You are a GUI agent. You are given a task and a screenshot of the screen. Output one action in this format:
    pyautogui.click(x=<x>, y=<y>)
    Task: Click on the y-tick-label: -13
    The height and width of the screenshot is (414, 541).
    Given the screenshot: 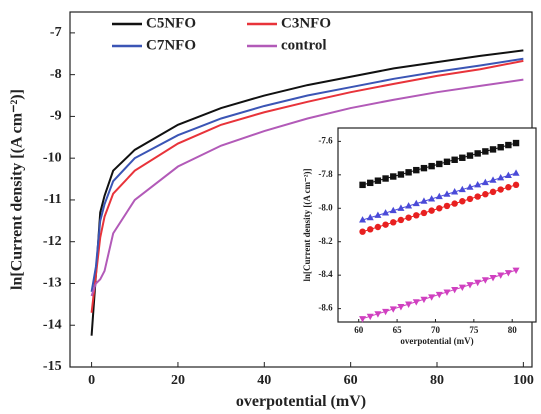 What is the action you would take?
    pyautogui.click(x=52, y=283)
    